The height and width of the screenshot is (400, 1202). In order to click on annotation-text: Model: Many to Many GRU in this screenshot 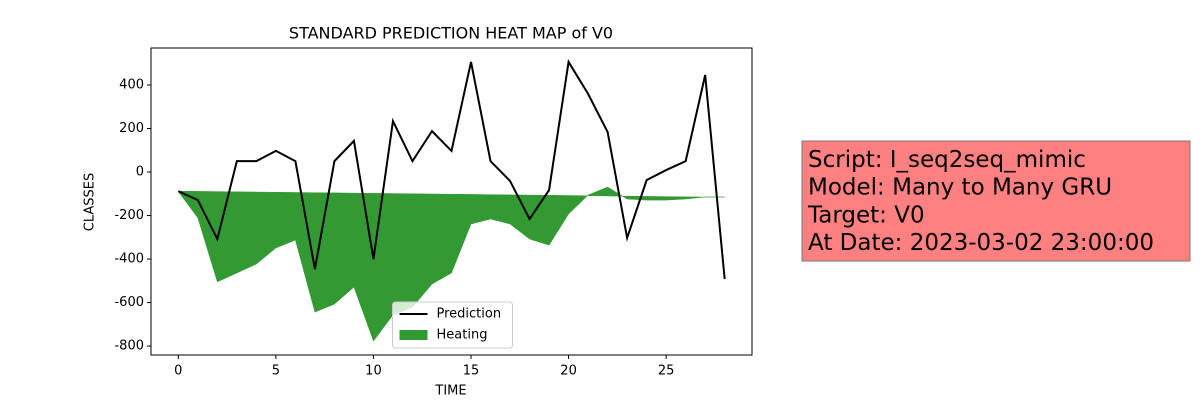, I will do `click(960, 188)`.